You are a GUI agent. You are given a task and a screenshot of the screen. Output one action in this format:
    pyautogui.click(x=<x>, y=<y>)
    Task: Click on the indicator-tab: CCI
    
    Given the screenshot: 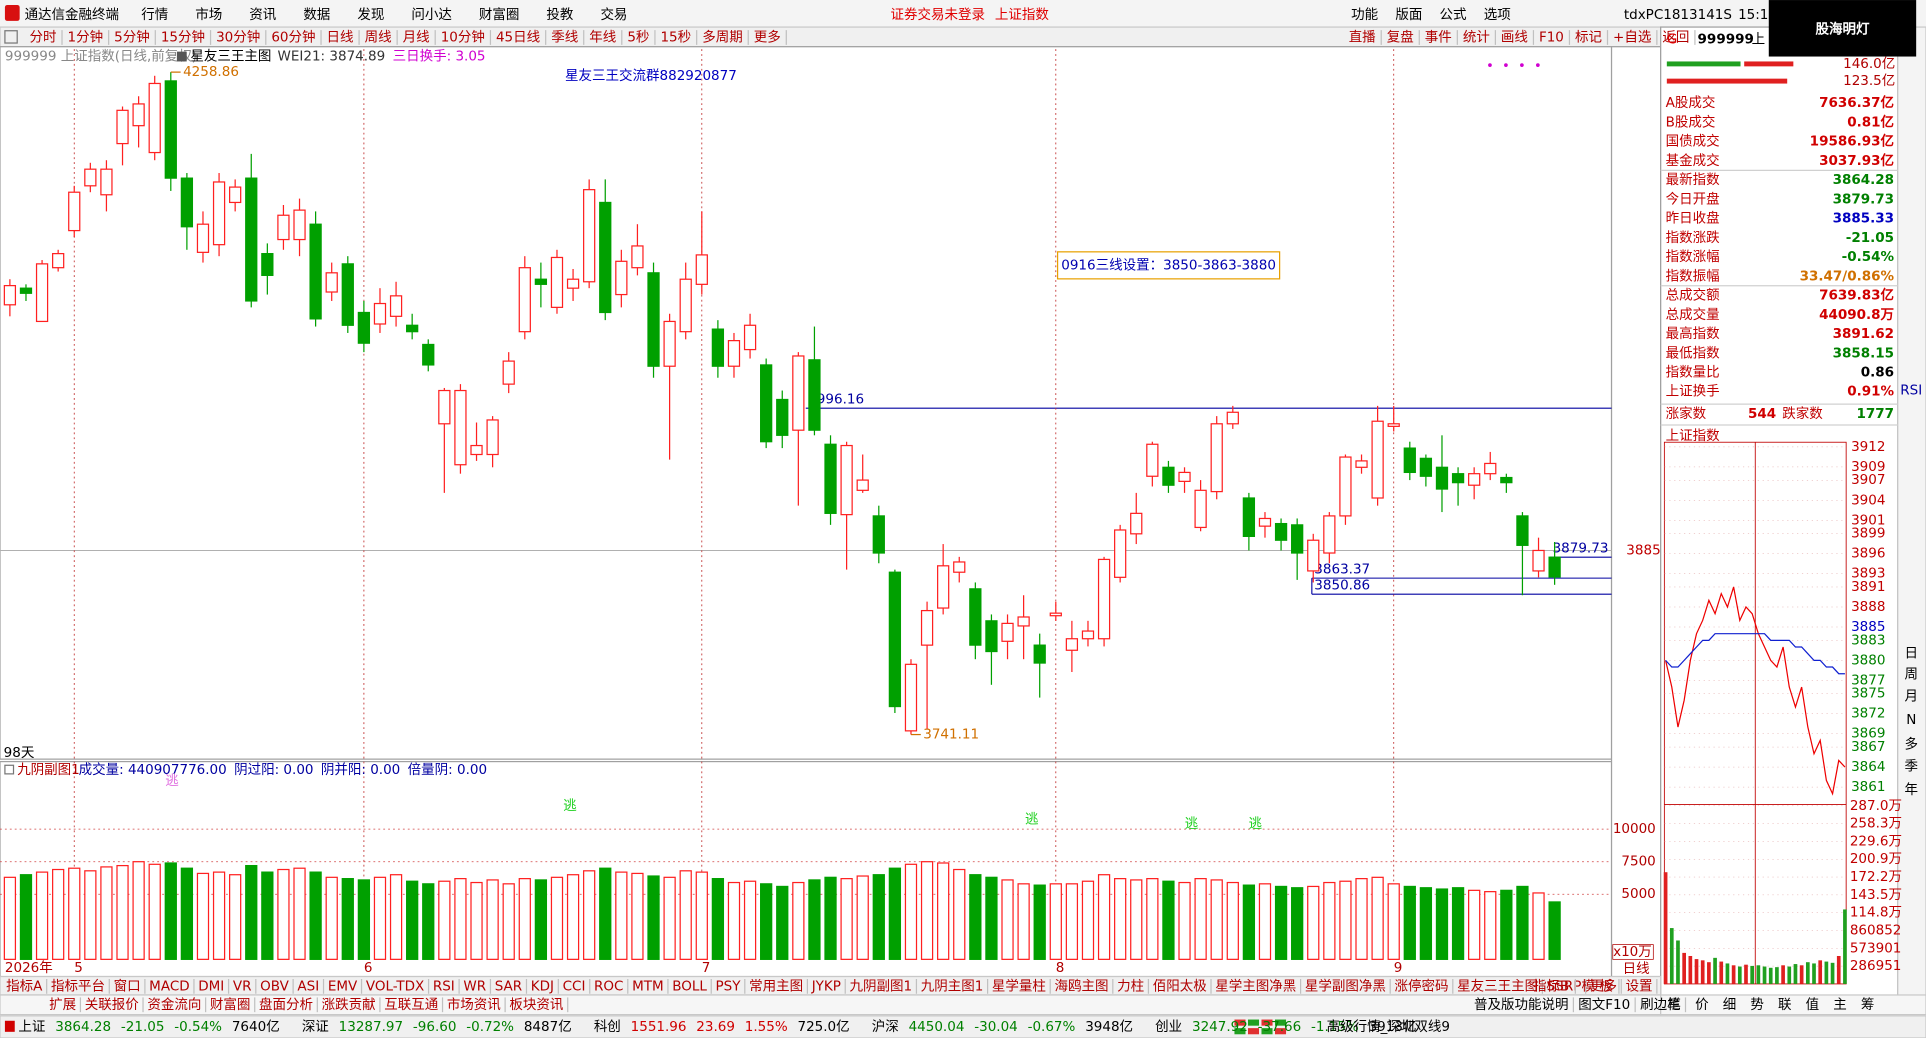 What is the action you would take?
    pyautogui.click(x=574, y=986)
    